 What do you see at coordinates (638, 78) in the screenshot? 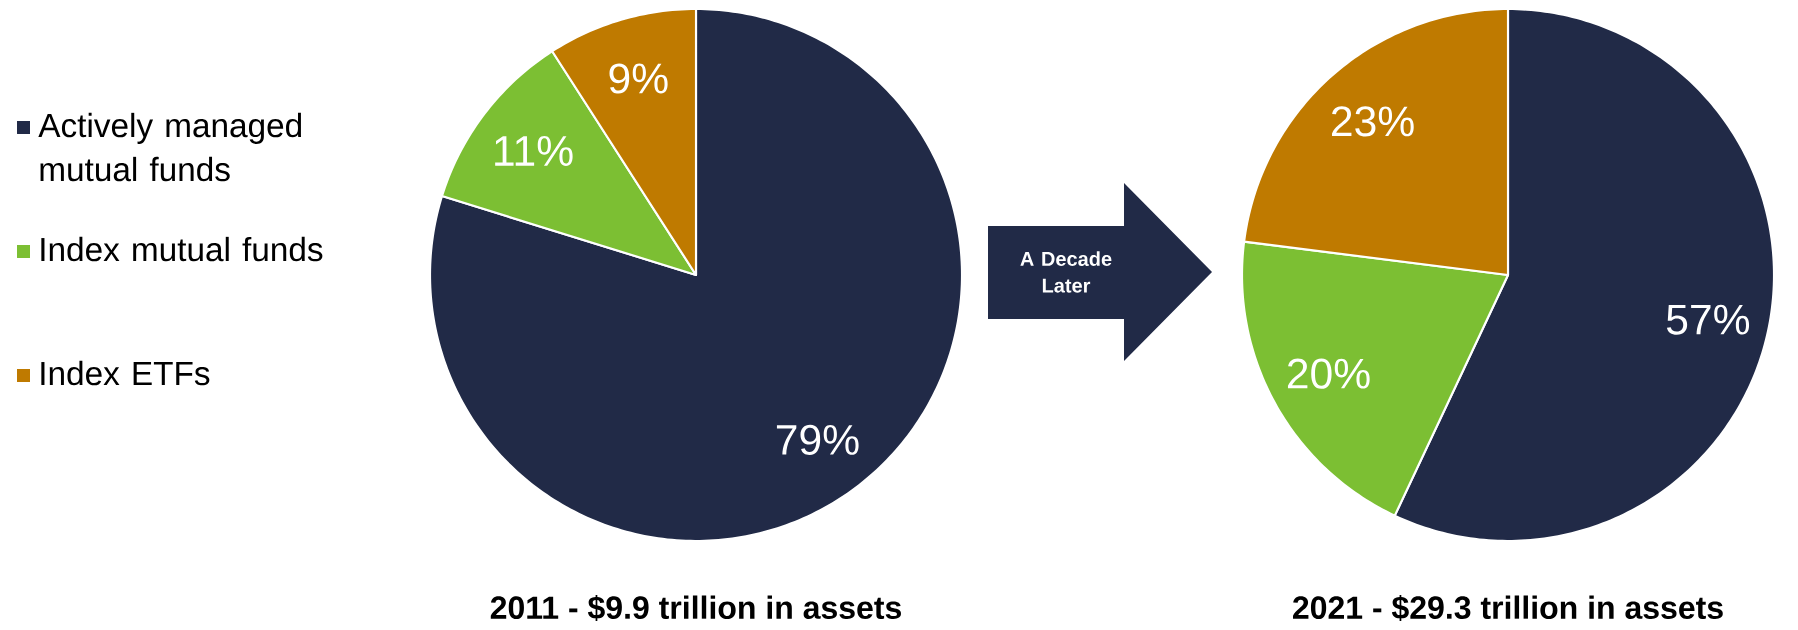
I see `data-label: 9%` at bounding box center [638, 78].